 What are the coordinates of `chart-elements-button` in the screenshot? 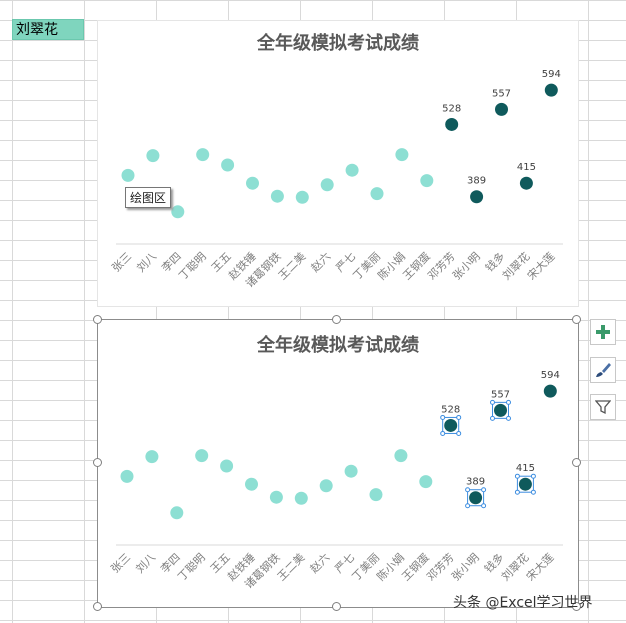 It's located at (603, 332).